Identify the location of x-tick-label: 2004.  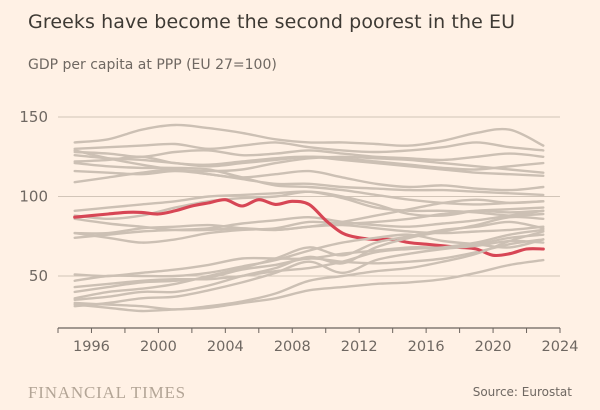
(225, 347).